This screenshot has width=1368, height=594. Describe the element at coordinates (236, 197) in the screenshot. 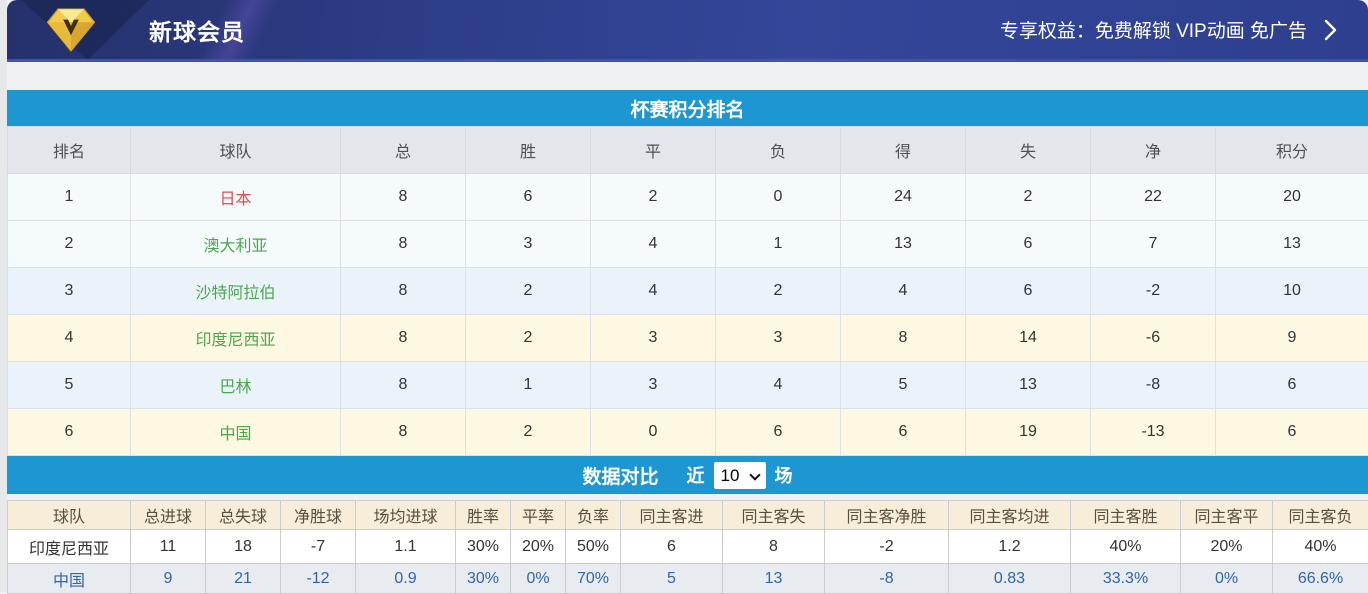

I see `team-name: 日本` at that location.